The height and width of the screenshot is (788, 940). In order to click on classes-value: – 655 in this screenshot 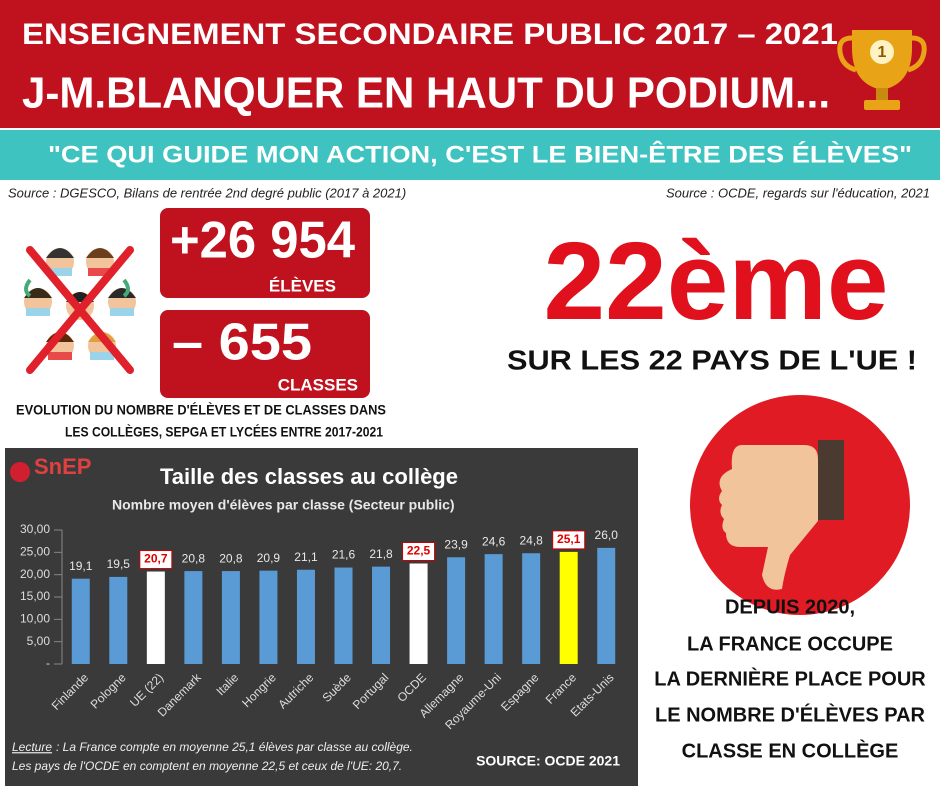, I will do `click(242, 343)`.